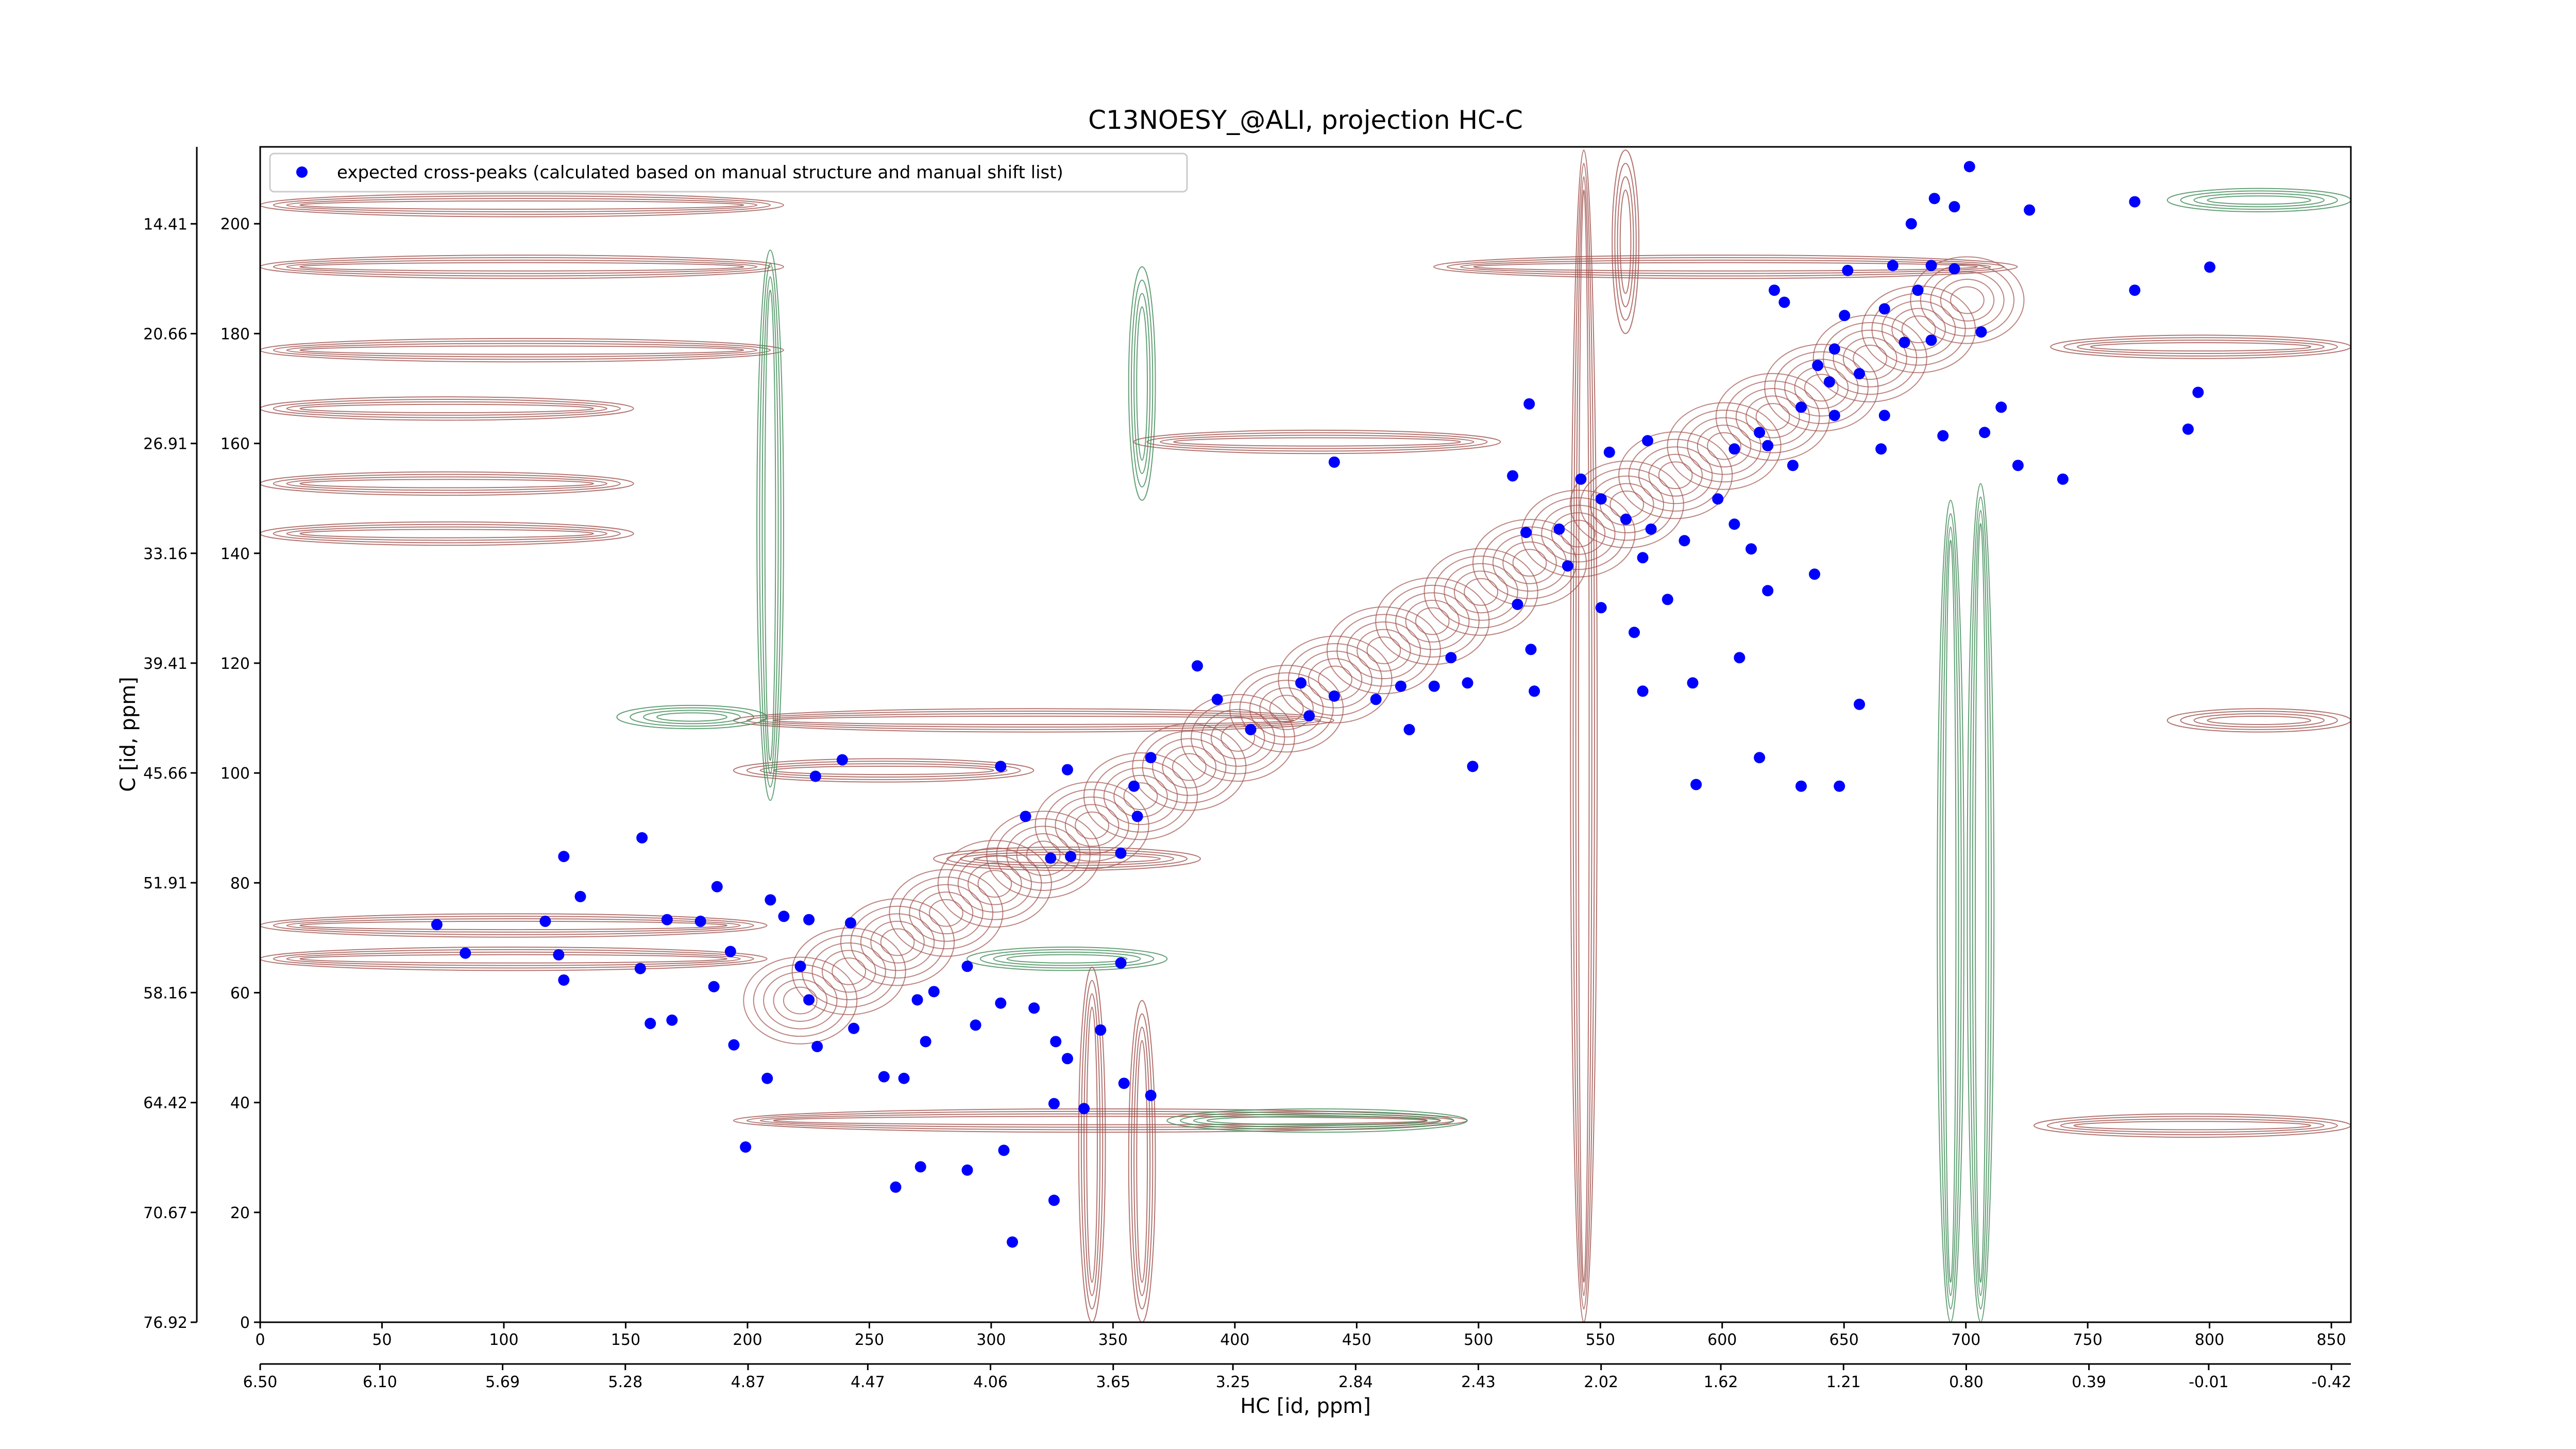 This screenshot has height=1449, width=2576. What do you see at coordinates (1600, 1340) in the screenshot?
I see `x-tick-label: 550` at bounding box center [1600, 1340].